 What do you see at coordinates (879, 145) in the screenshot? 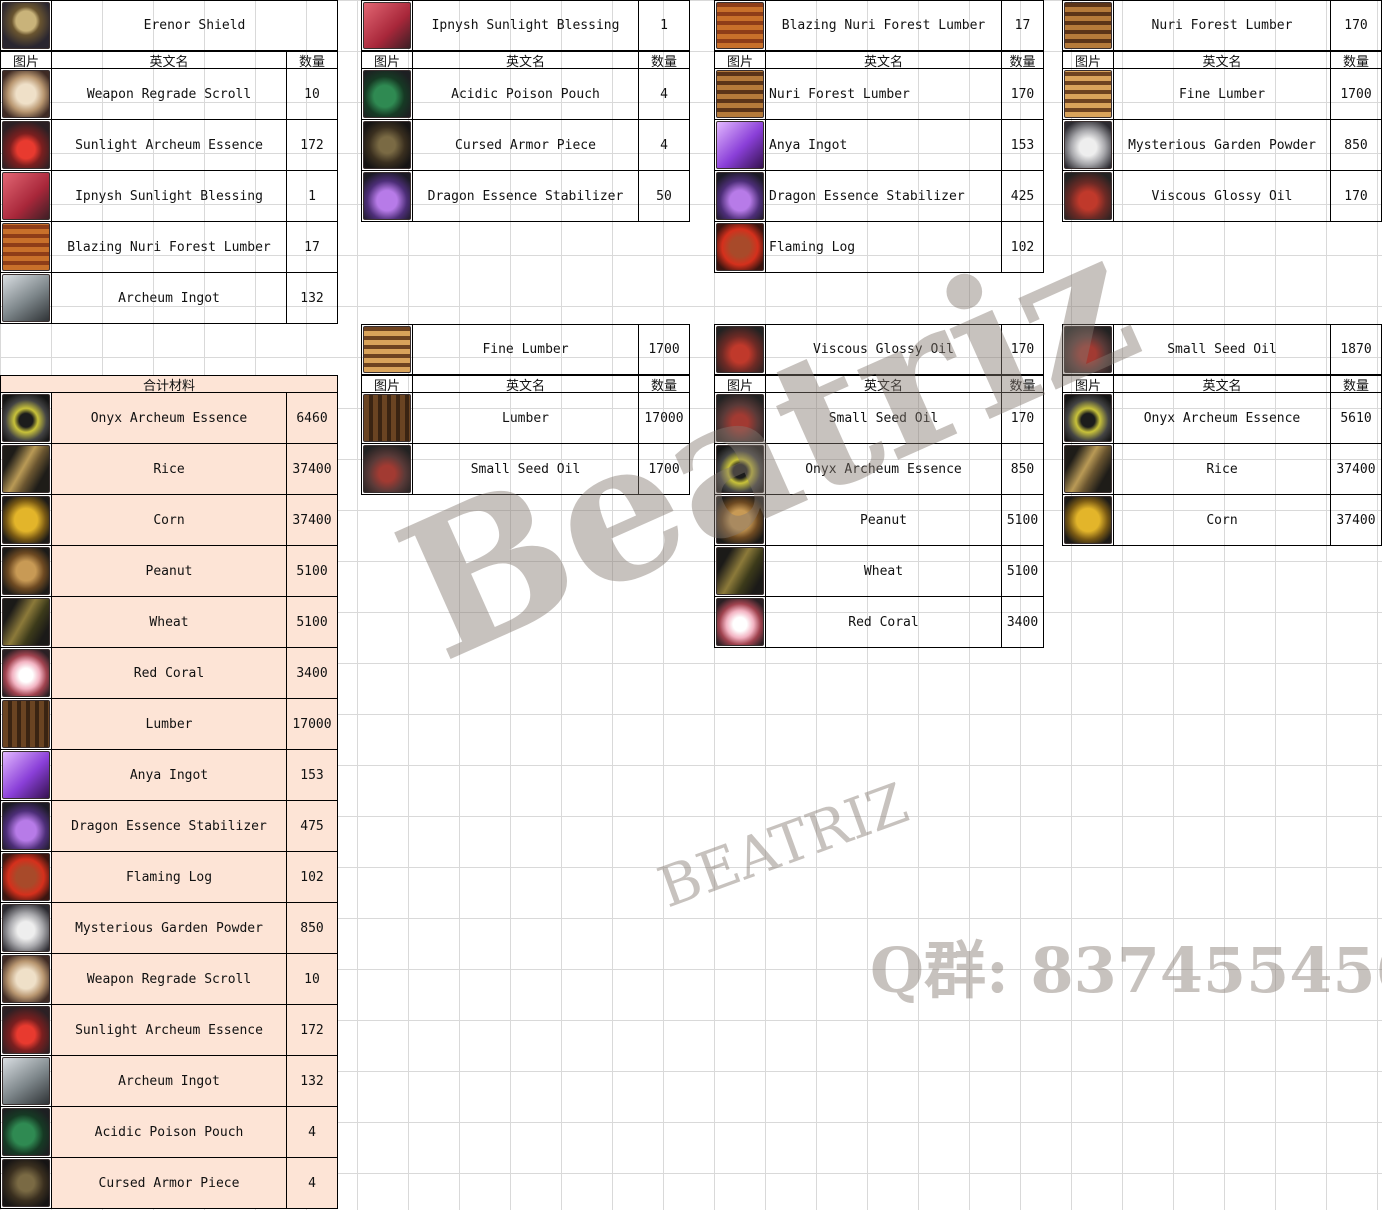
I see `table-row: Anya Ingot 153` at bounding box center [879, 145].